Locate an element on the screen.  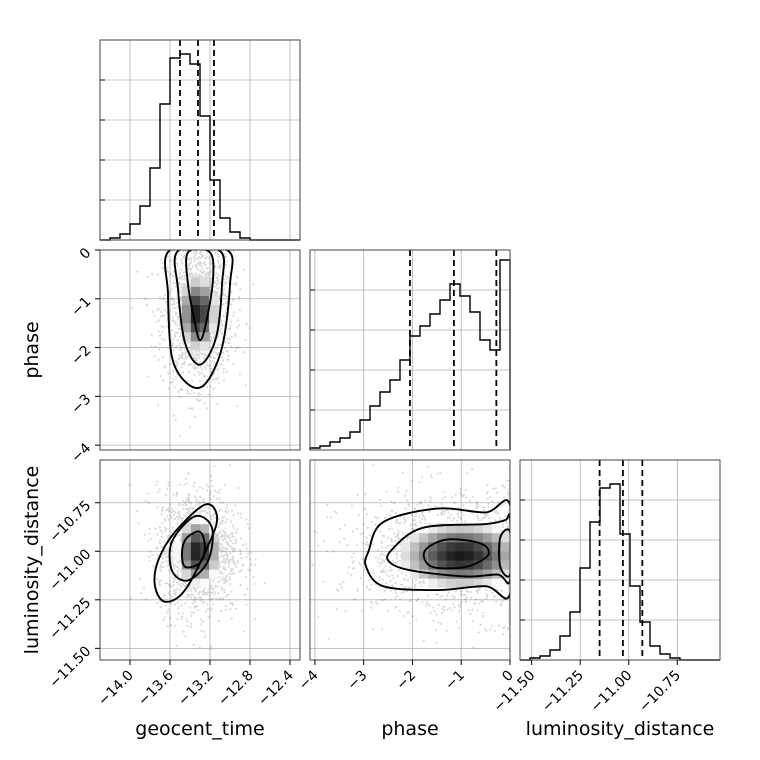
y-tick-label-luminosity_distance-1: −11.25 is located at coordinates (70, 619).